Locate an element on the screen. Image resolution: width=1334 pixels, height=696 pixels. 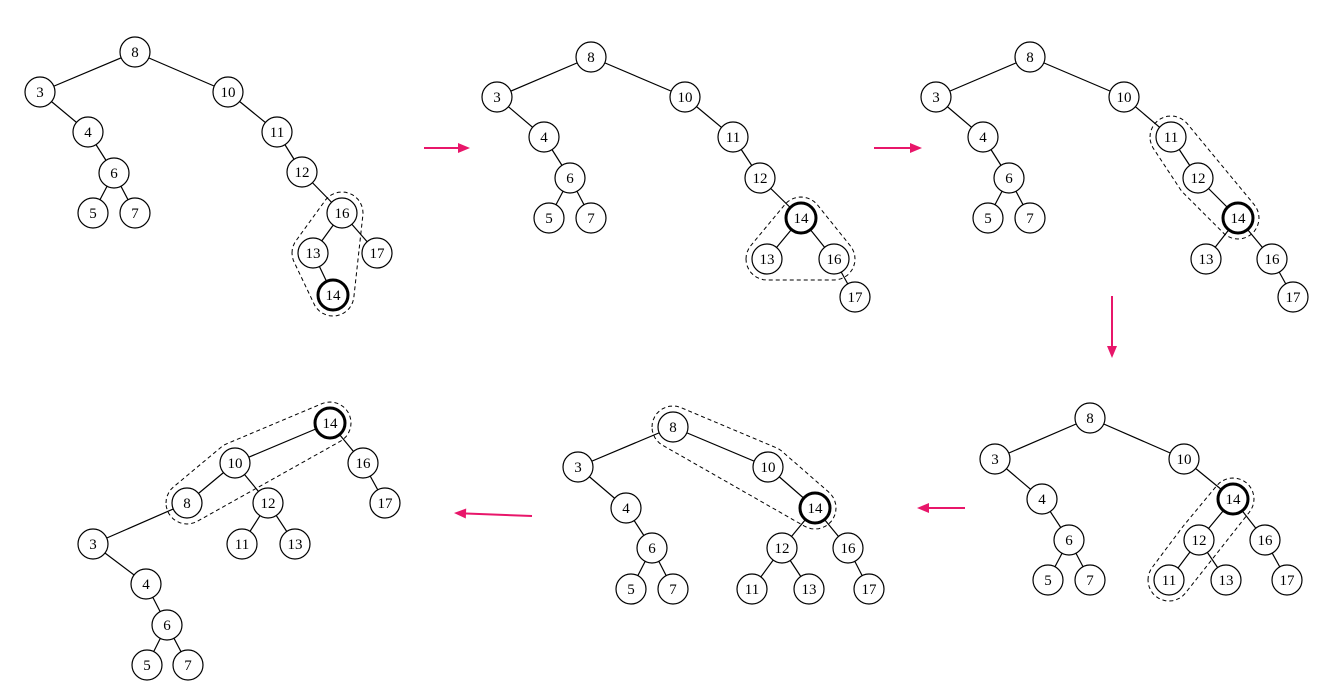
node-label: 10 is located at coordinates (235, 464).